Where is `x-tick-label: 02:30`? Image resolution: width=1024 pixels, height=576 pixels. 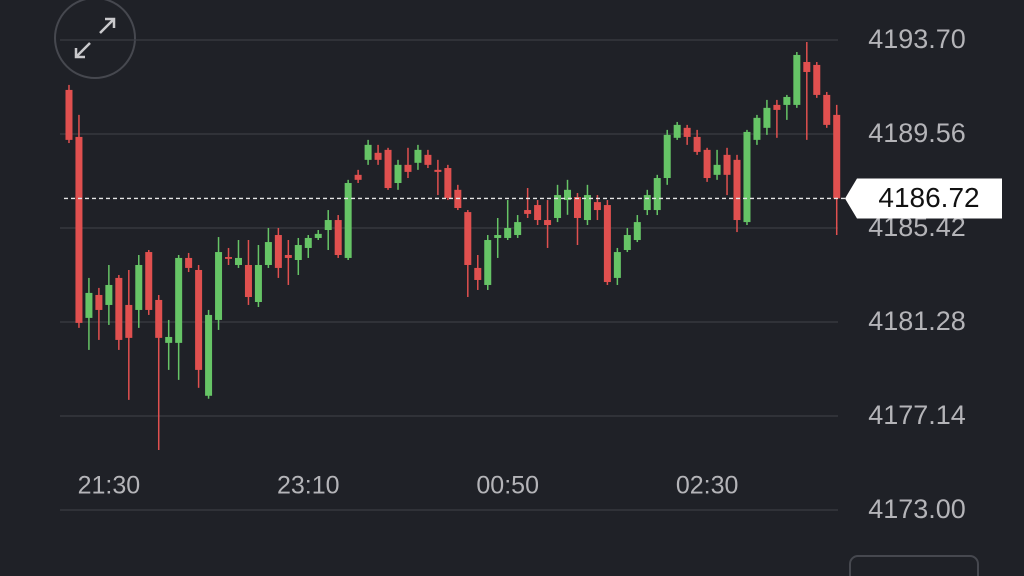 x-tick-label: 02:30 is located at coordinates (707, 486).